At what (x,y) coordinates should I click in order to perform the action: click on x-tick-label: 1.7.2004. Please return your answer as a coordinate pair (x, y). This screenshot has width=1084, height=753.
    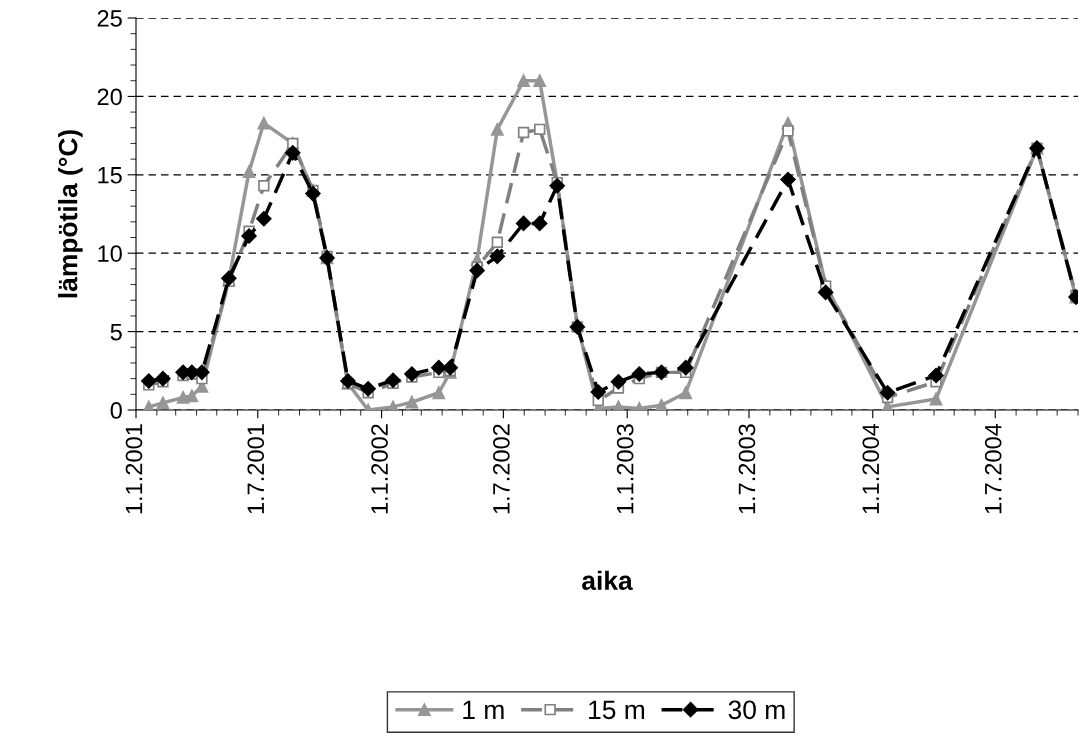
    Looking at the image, I should click on (993, 468).